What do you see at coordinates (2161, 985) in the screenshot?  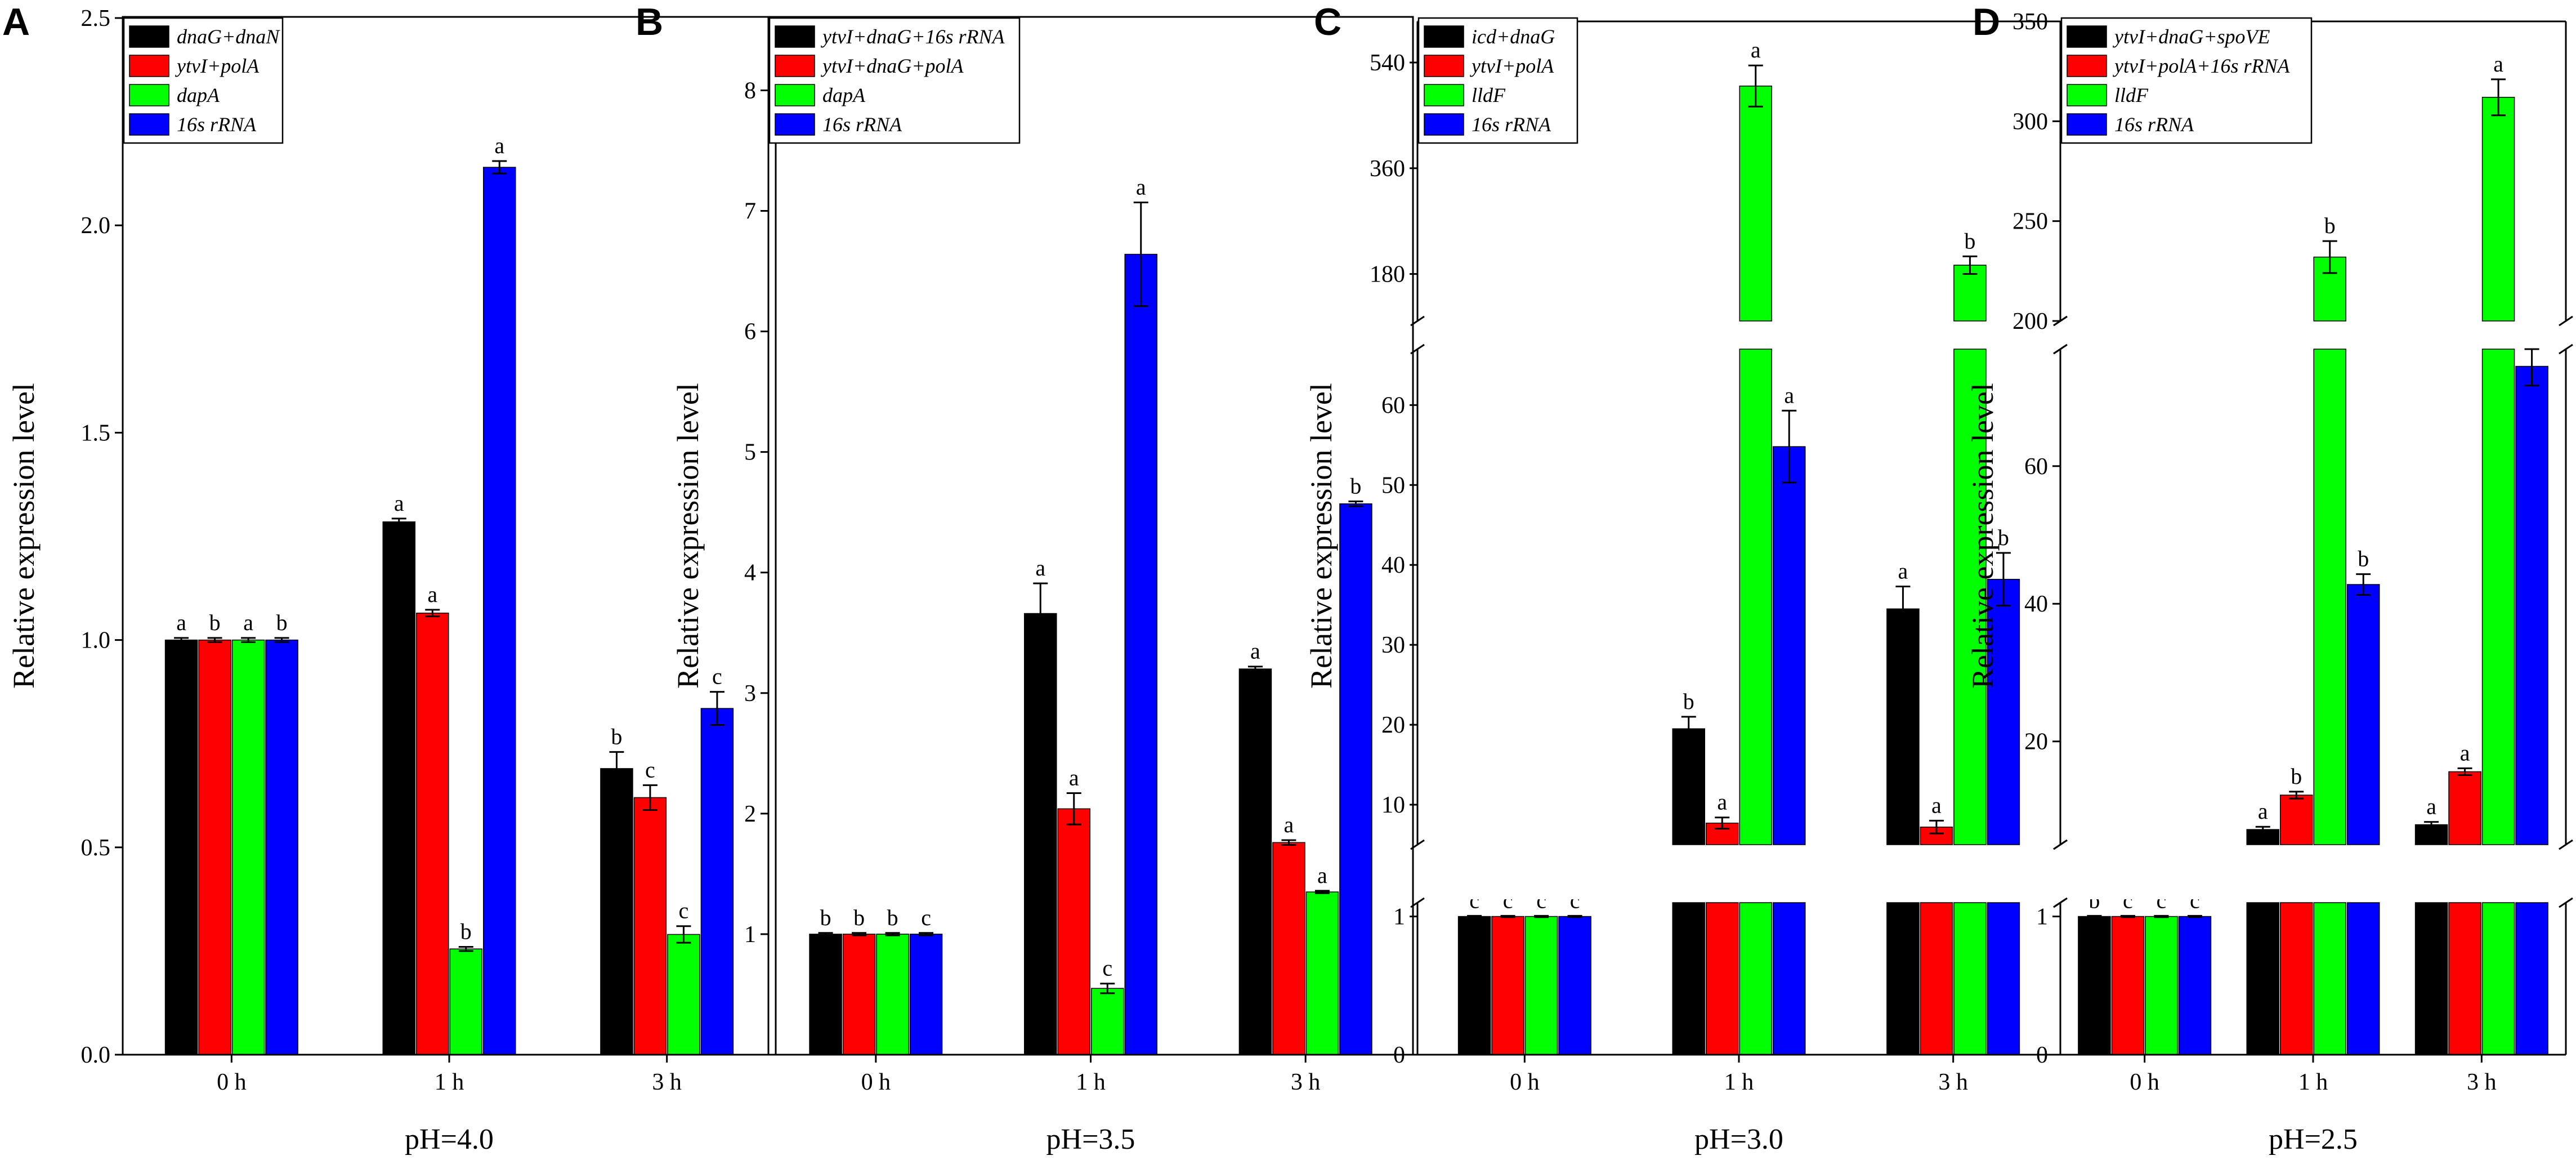 I see `bar-lldf-0-h` at bounding box center [2161, 985].